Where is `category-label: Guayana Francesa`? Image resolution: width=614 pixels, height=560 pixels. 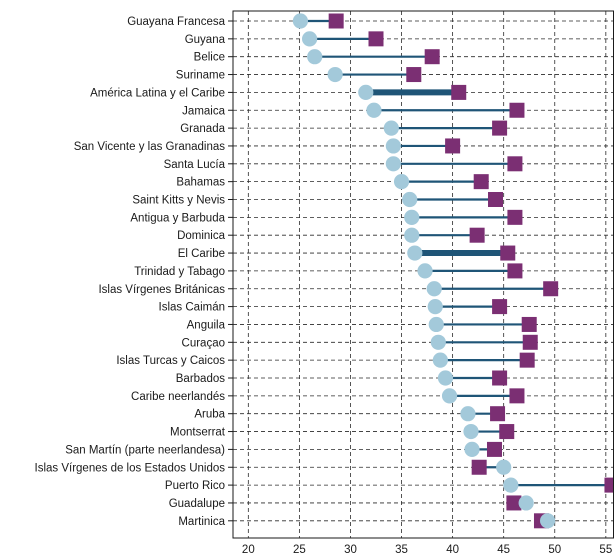 category-label: Guayana Francesa is located at coordinates (176, 22).